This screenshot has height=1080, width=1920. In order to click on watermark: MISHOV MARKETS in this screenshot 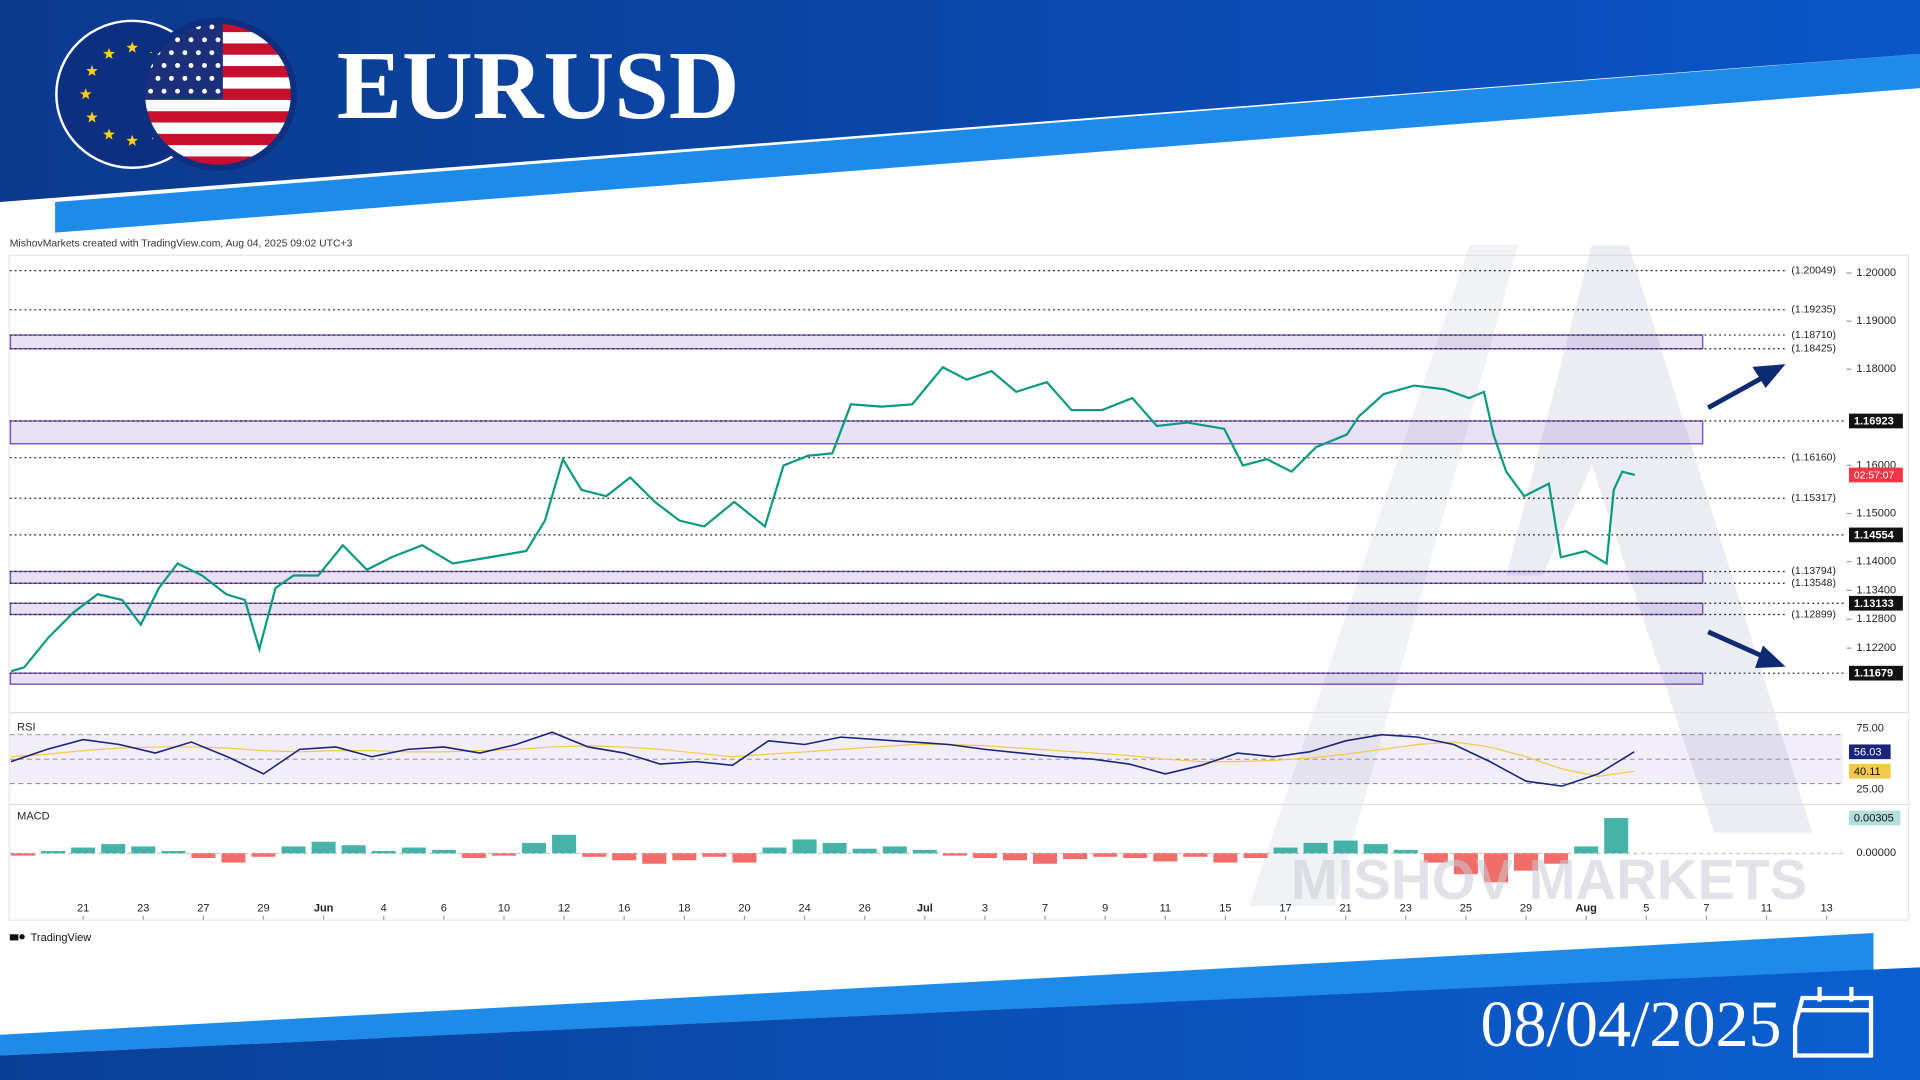, I will do `click(1549, 879)`.